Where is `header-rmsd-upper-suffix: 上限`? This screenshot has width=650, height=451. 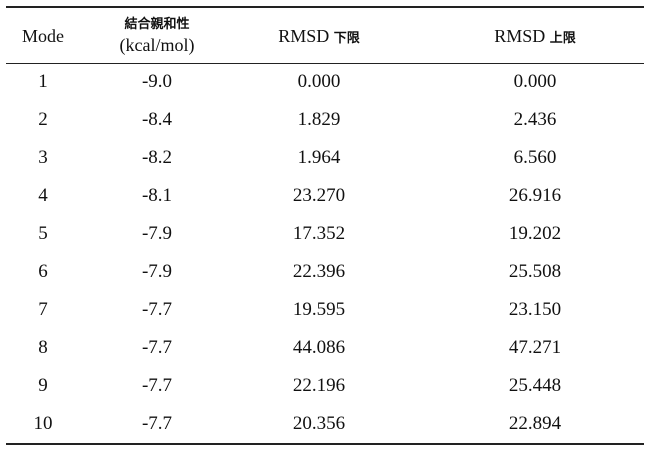 header-rmsd-upper-suffix: 上限 is located at coordinates (562, 38).